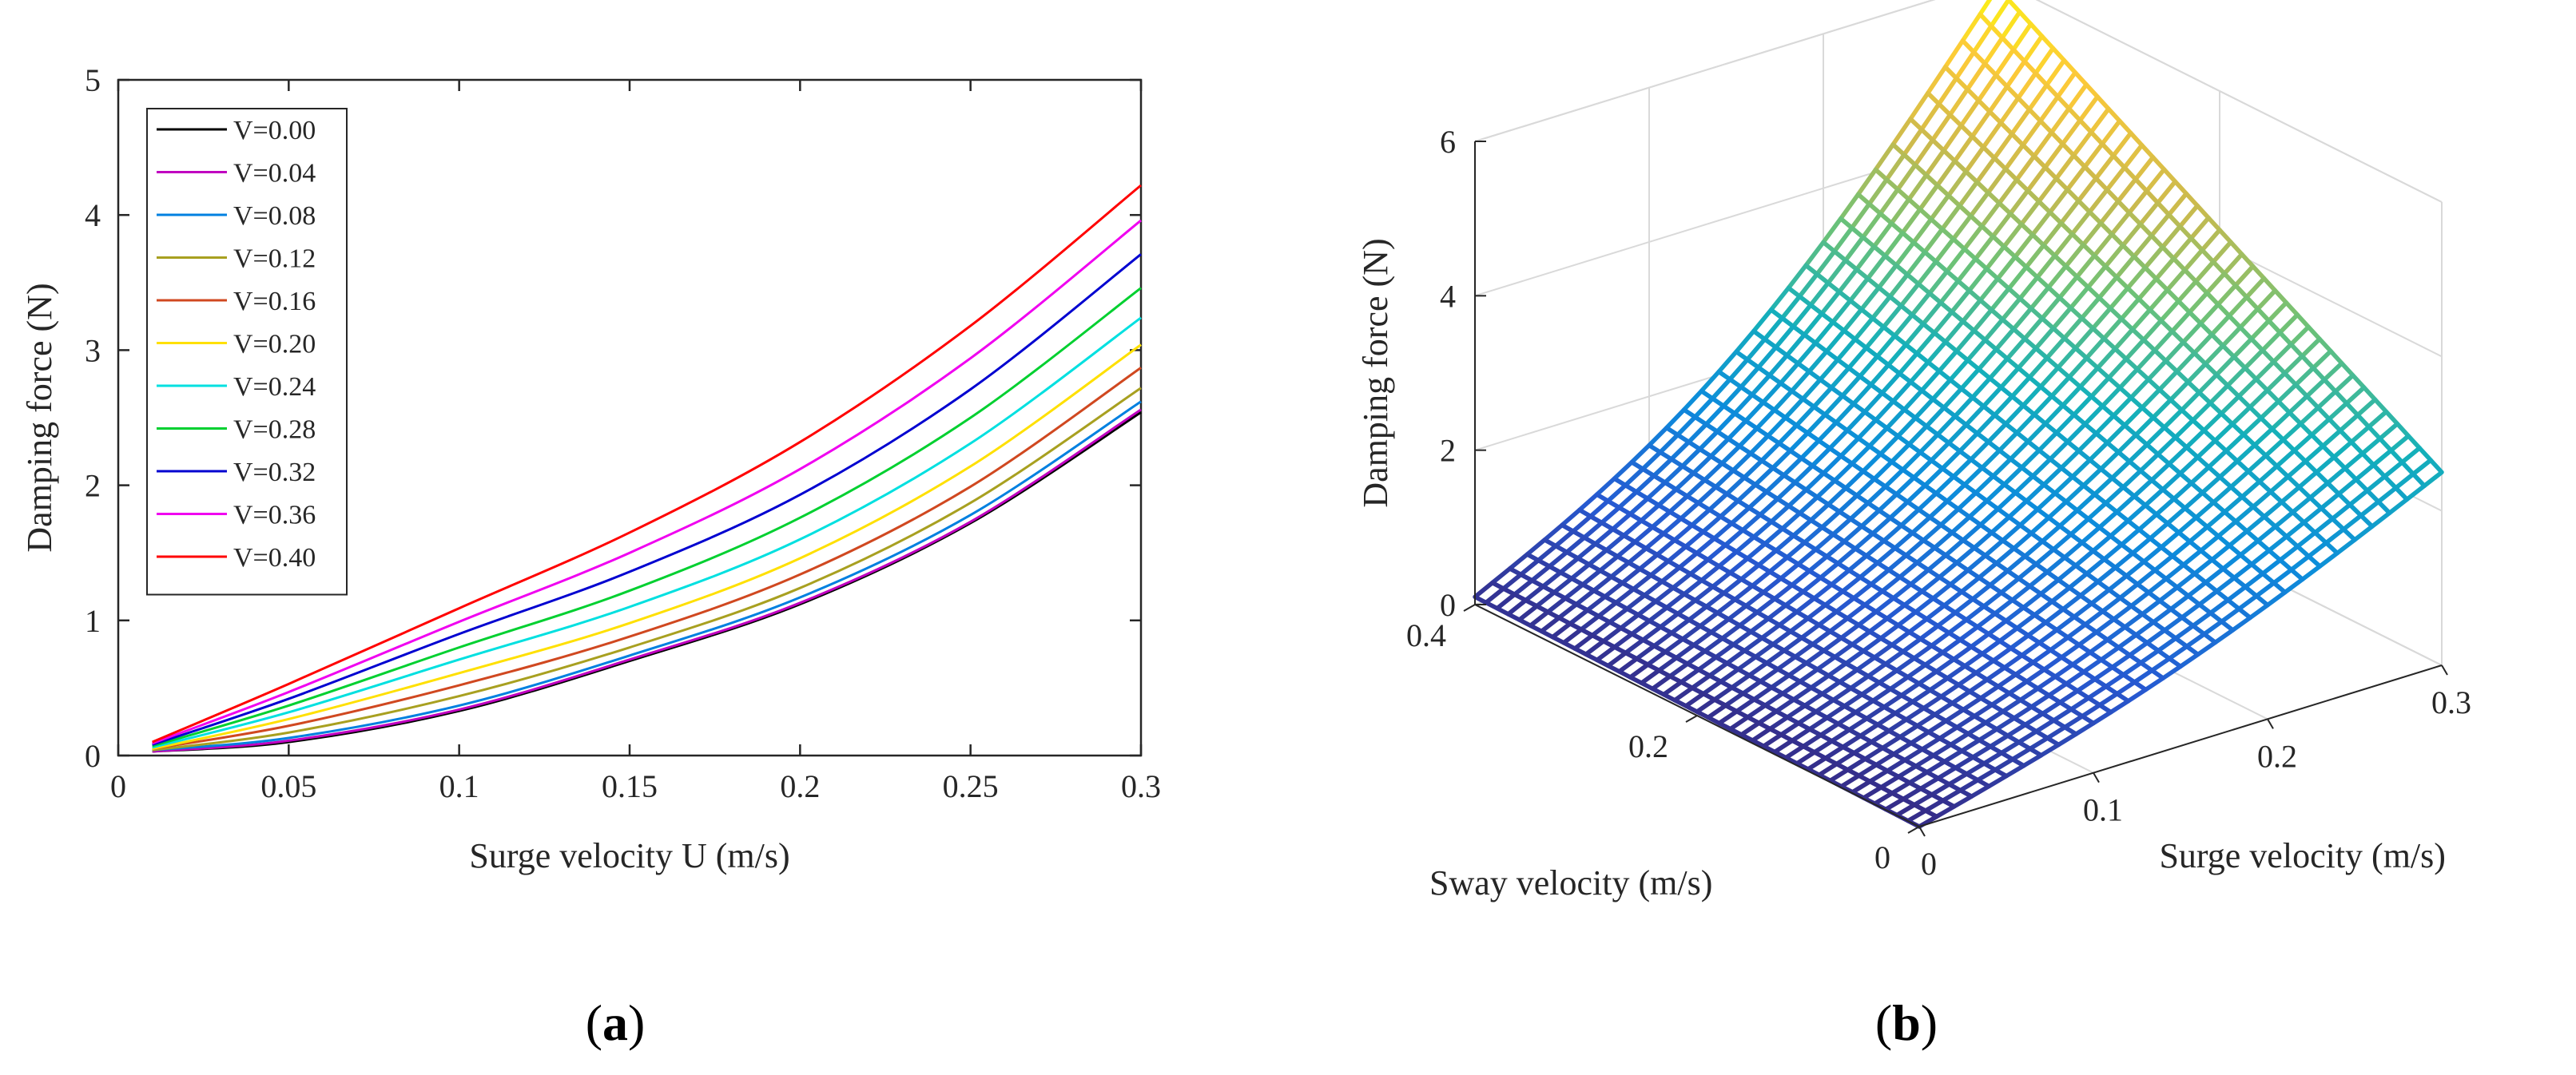 Image resolution: width=2576 pixels, height=1075 pixels. Describe the element at coordinates (39, 418) in the screenshot. I see `y-axis-label: Damping force (N)` at that location.